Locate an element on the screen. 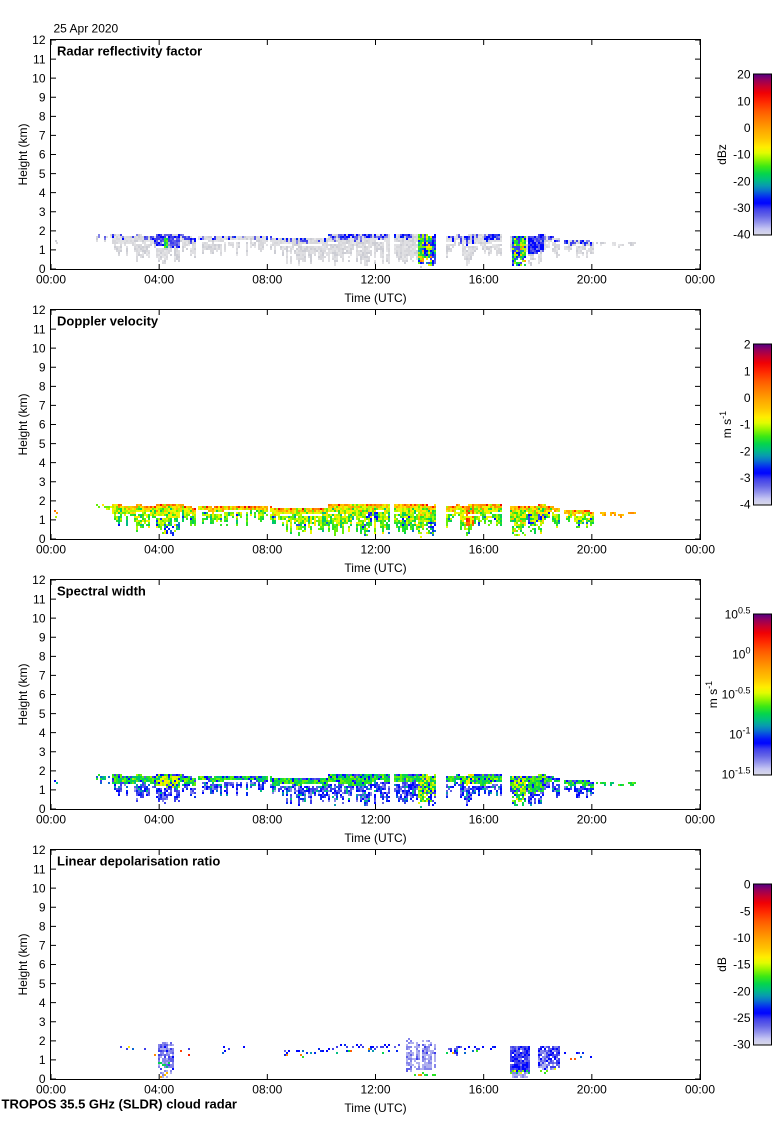 The width and height of the screenshot is (780, 1125). svg-text: Radar reflectivity factor is located at coordinates (129, 51).